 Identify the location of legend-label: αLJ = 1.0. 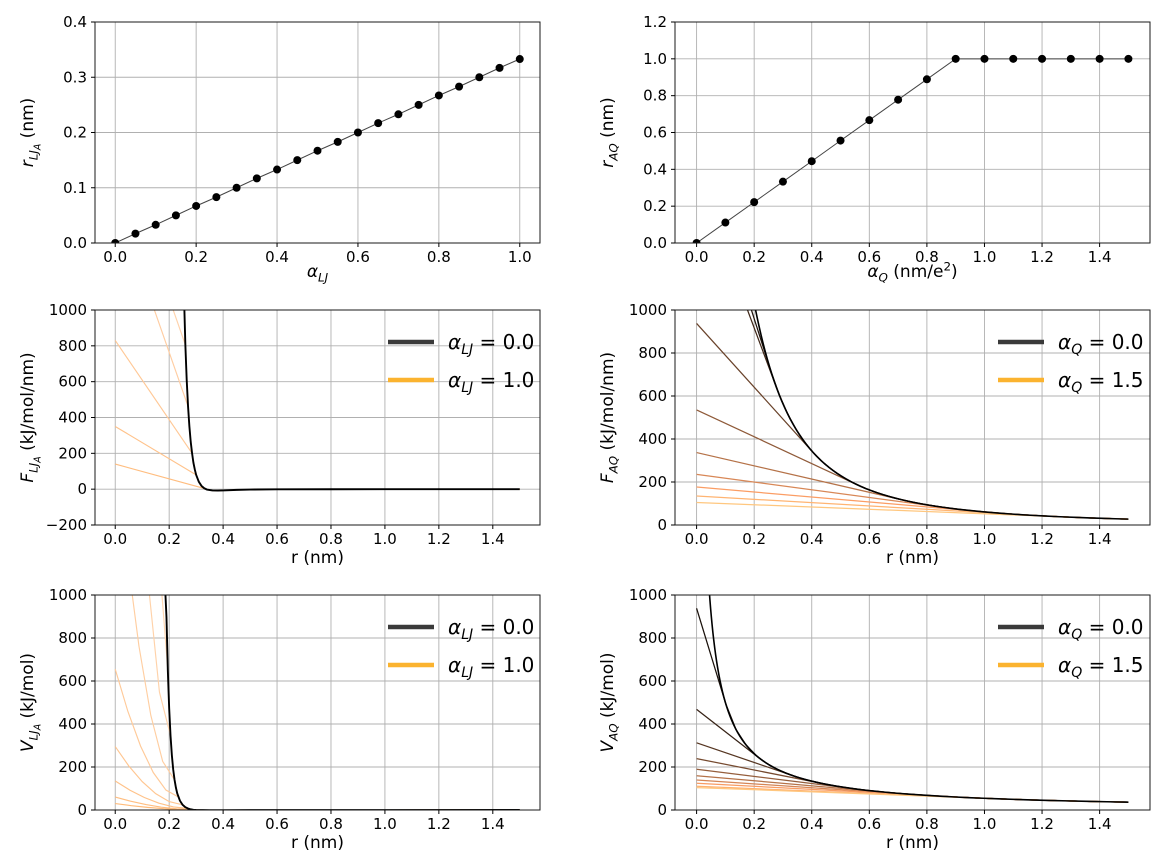
(491, 667).